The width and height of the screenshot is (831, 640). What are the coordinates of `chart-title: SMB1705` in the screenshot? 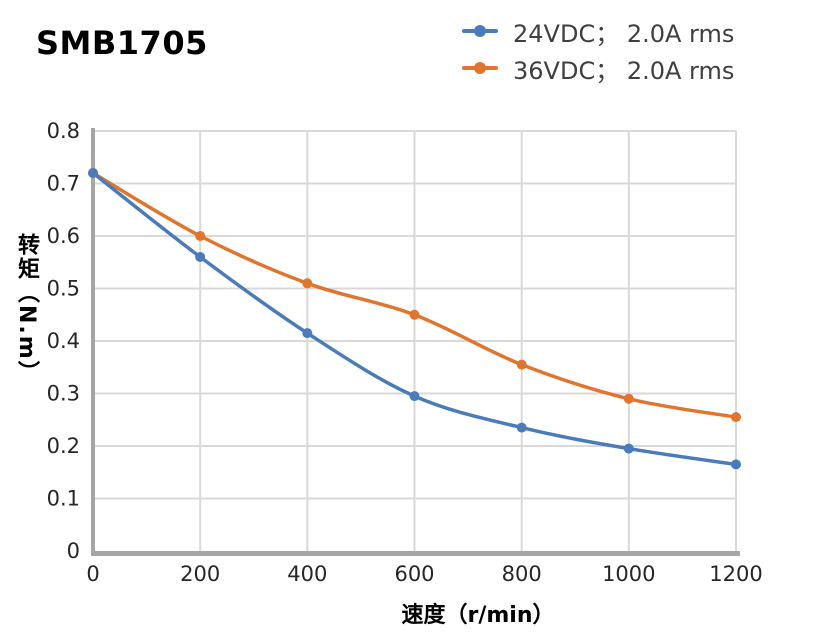 It's located at (122, 43).